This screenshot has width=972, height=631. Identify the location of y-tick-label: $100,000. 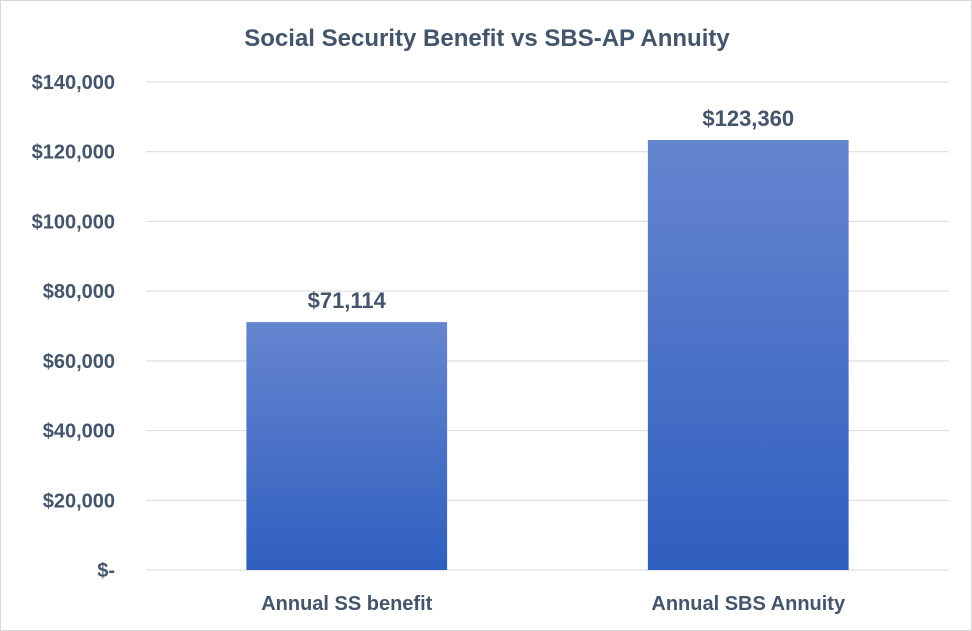
(73, 222).